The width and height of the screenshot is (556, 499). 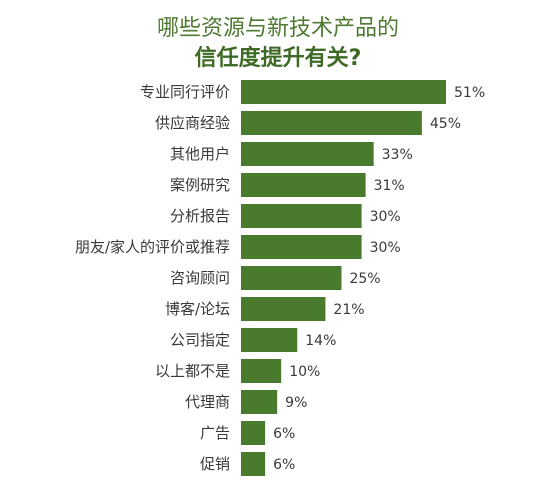 What do you see at coordinates (304, 372) in the screenshot?
I see `value-label: 10%` at bounding box center [304, 372].